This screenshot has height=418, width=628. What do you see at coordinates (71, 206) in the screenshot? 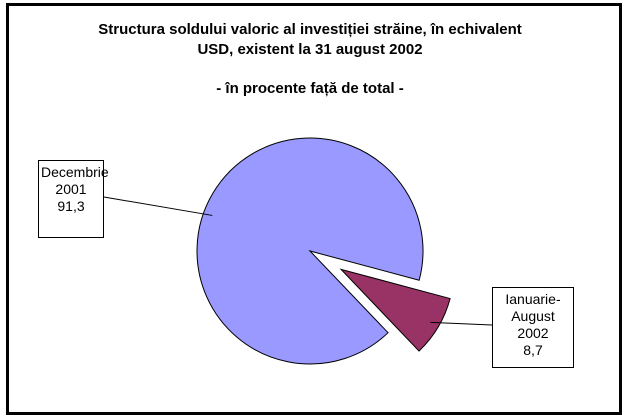
I see `value-label: 91,3` at bounding box center [71, 206].